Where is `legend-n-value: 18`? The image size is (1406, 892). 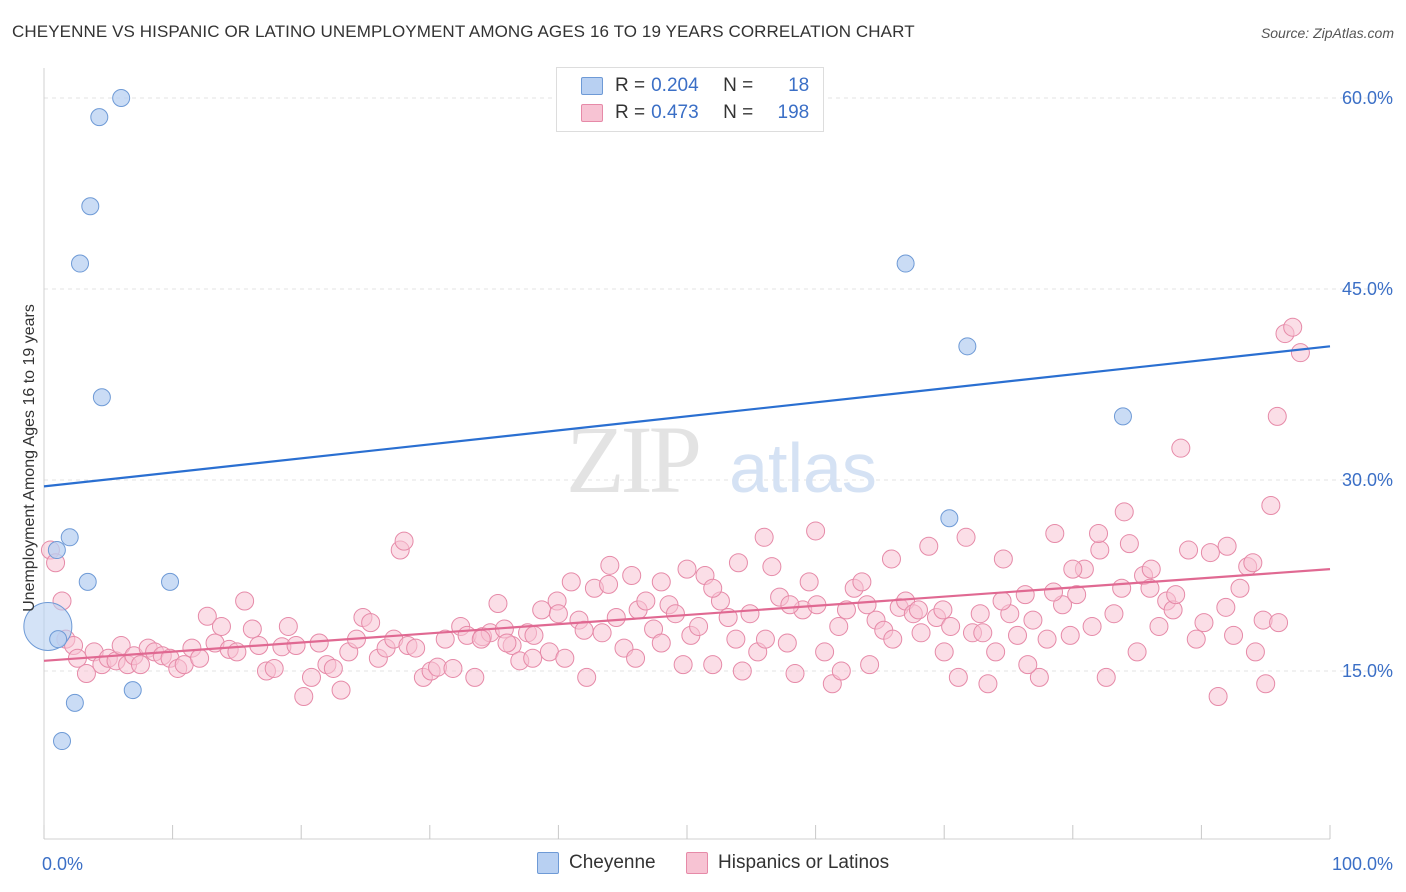
legend-n-value: 18 is located at coordinates (799, 85).